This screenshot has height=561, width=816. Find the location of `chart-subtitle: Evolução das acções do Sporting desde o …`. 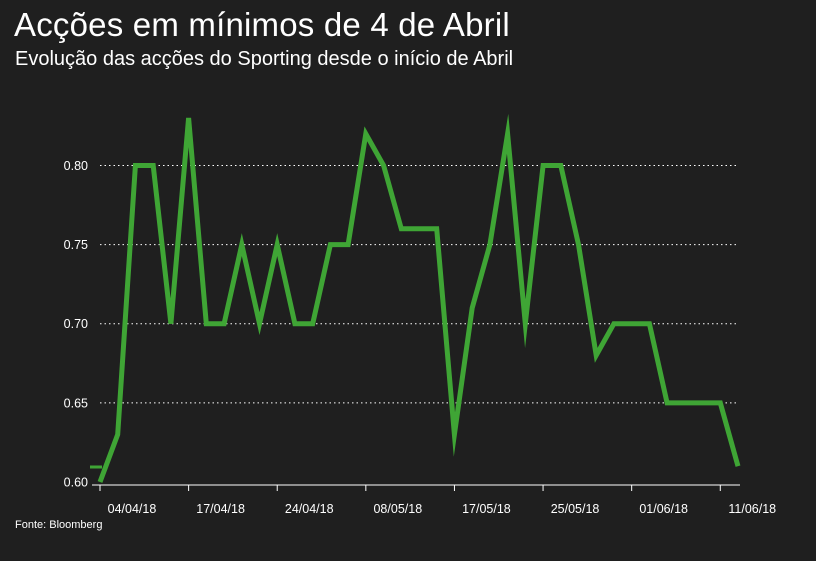

chart-subtitle: Evolução das acções do Sporting desde o … is located at coordinates (264, 59).